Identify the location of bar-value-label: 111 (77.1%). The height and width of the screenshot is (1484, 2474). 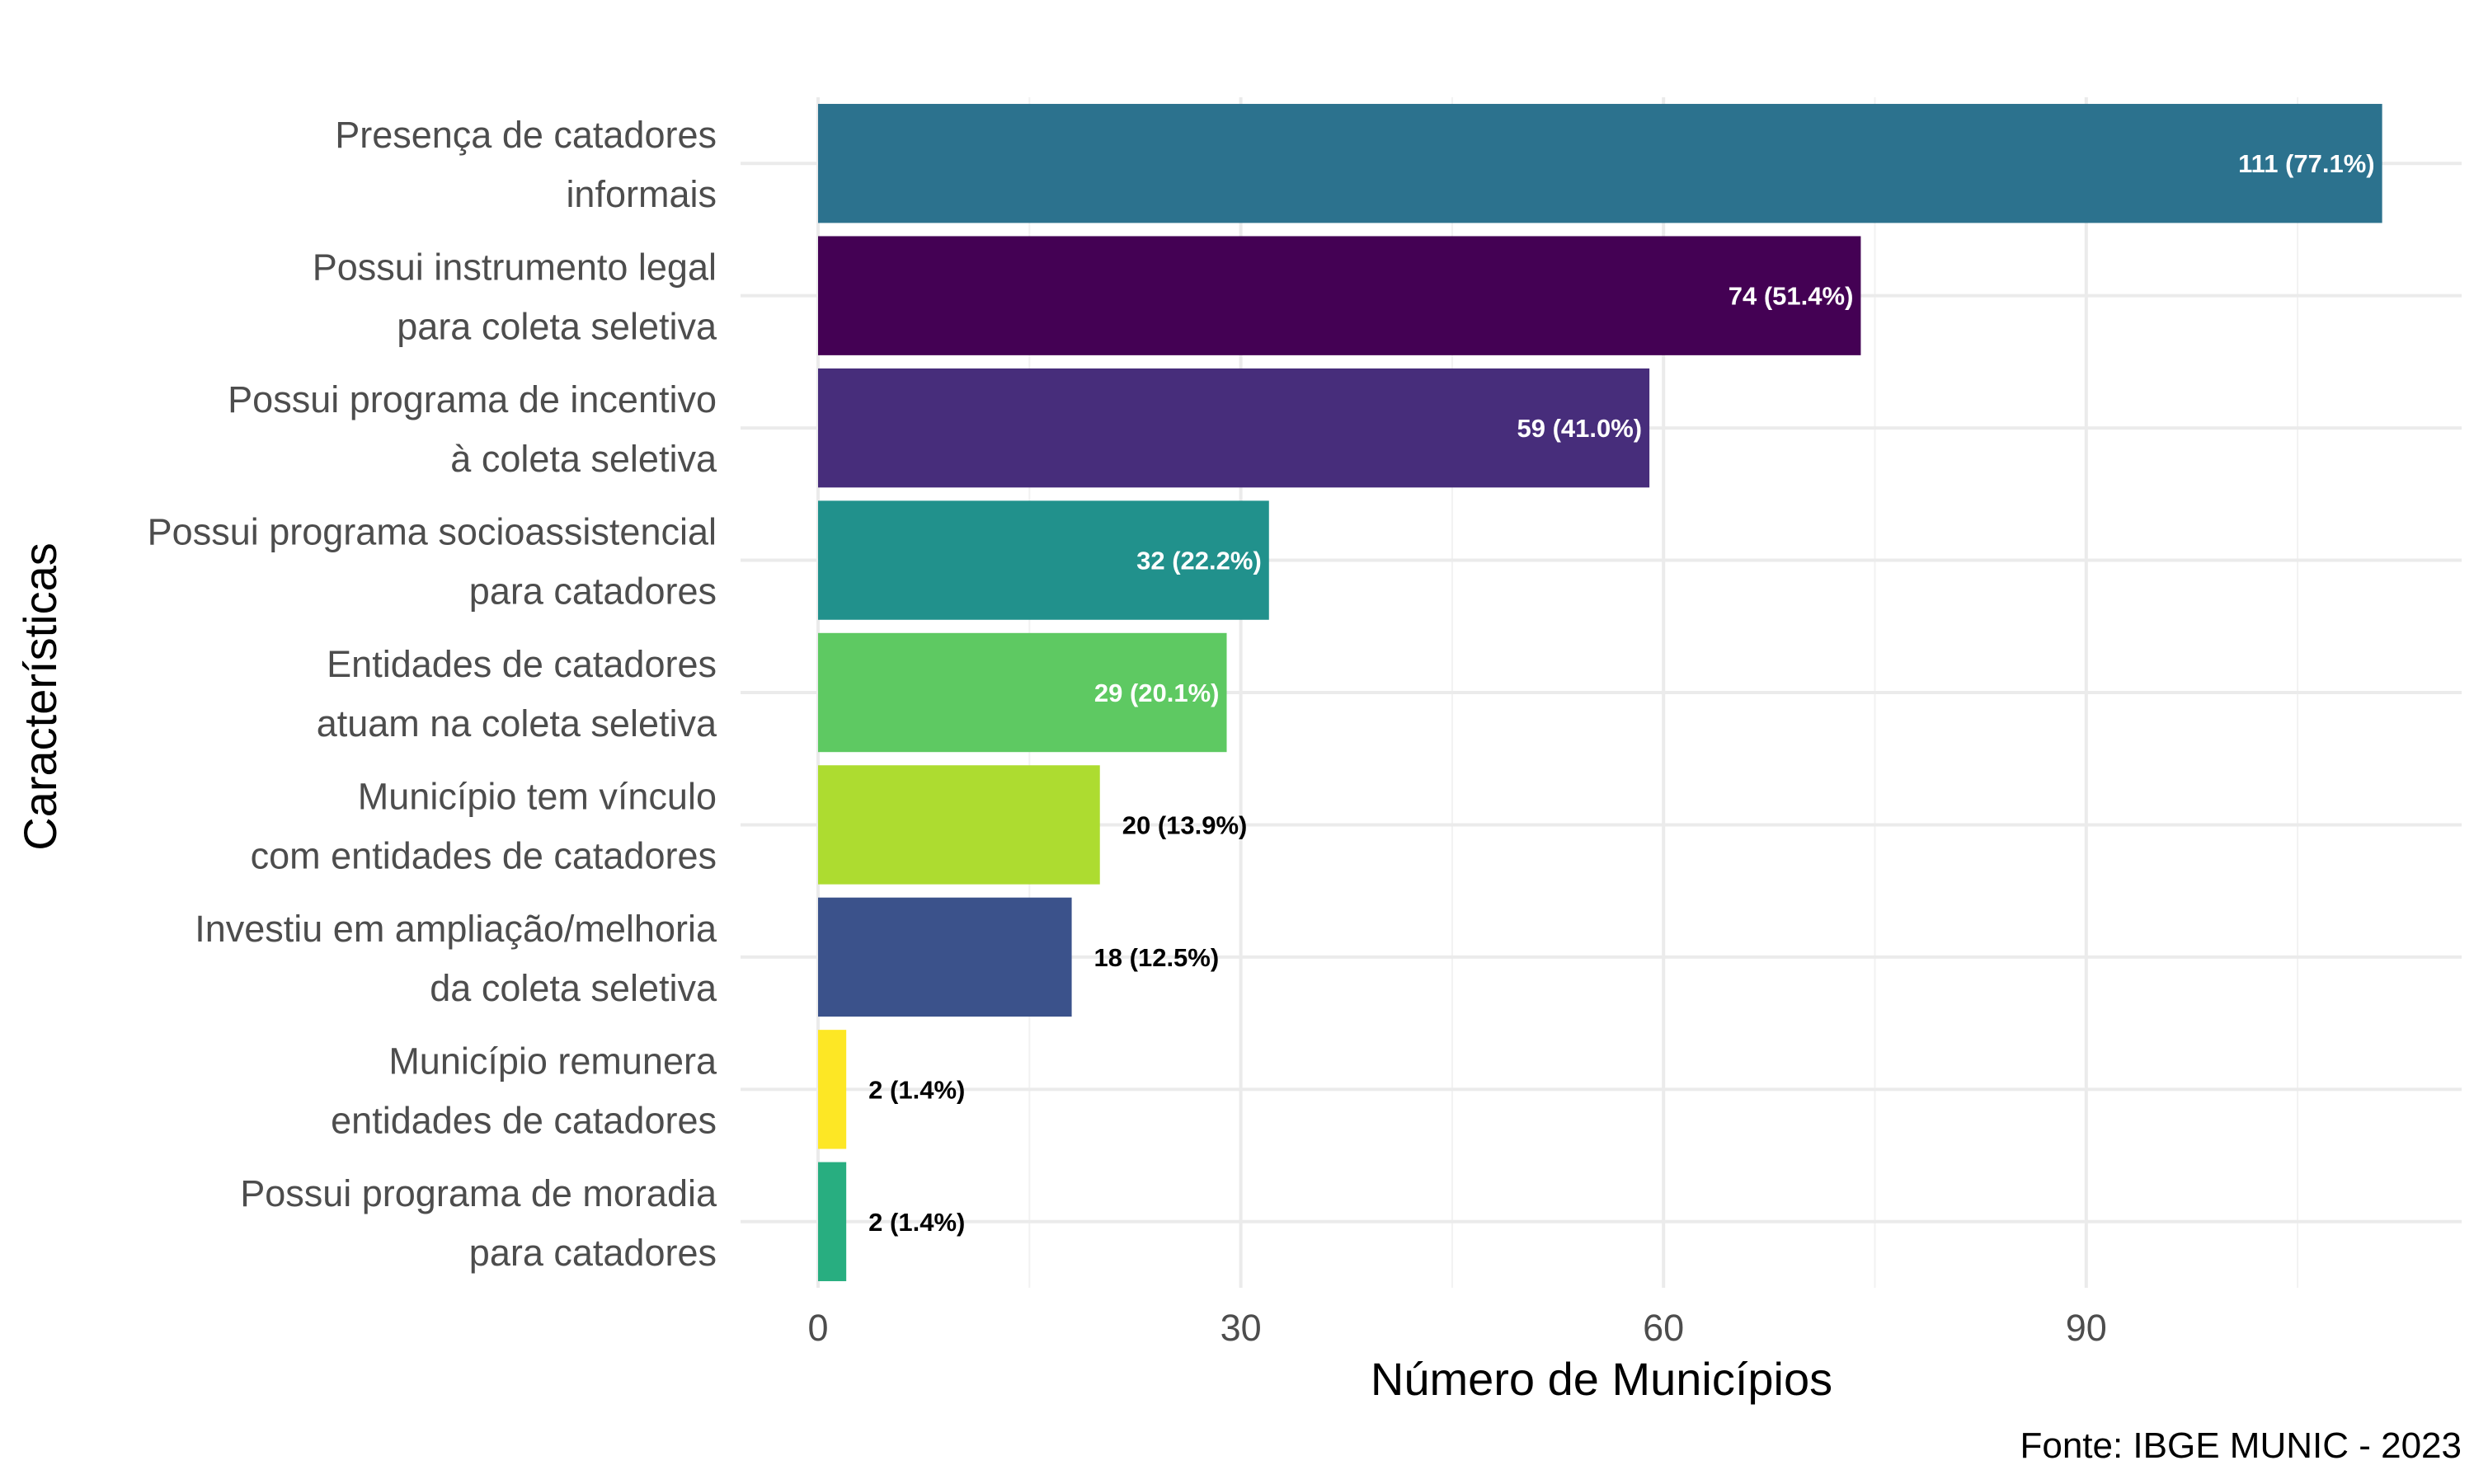
(2306, 163).